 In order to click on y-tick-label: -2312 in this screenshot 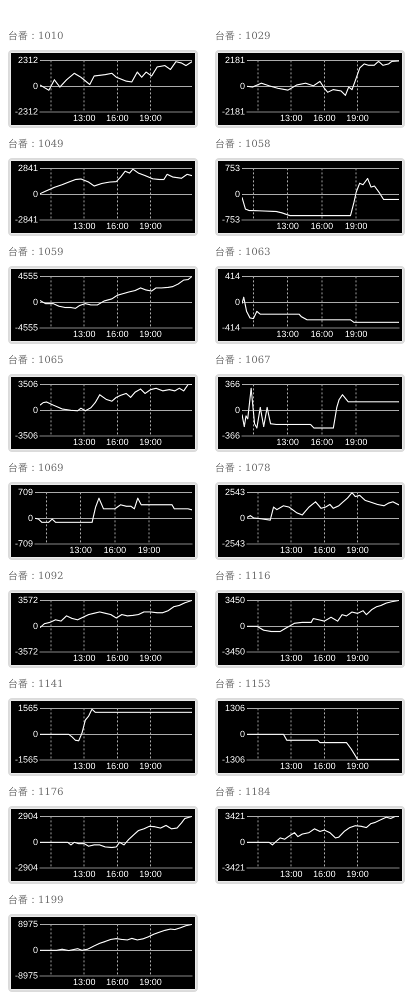, I will do `click(26, 111)`.